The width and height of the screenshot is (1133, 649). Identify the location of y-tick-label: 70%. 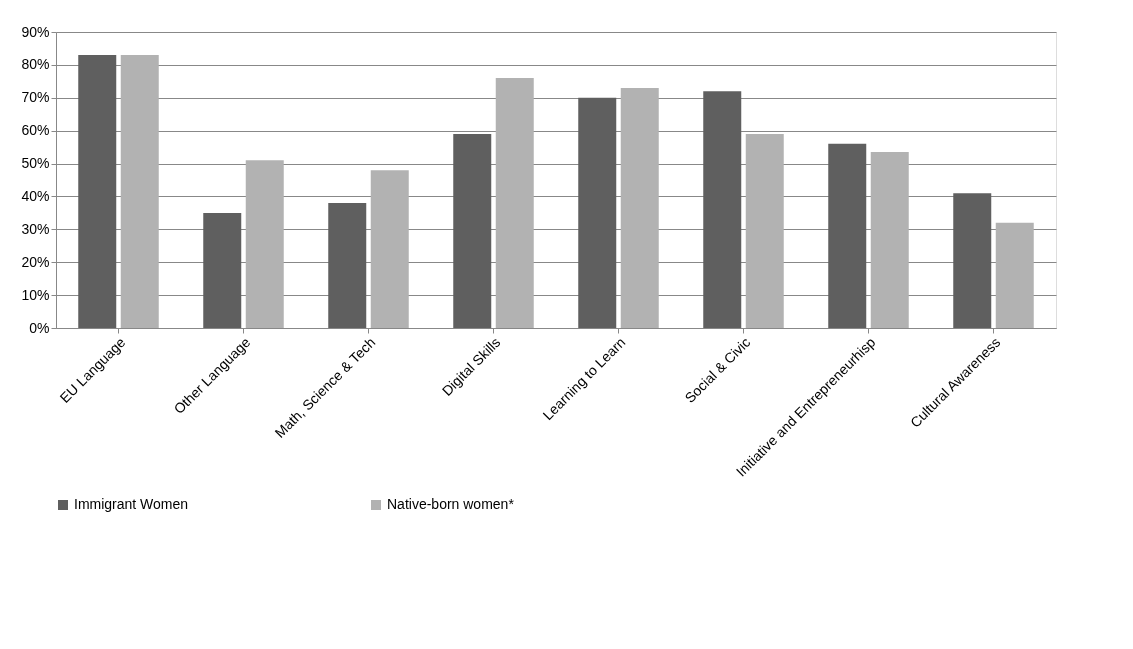
(35, 97).